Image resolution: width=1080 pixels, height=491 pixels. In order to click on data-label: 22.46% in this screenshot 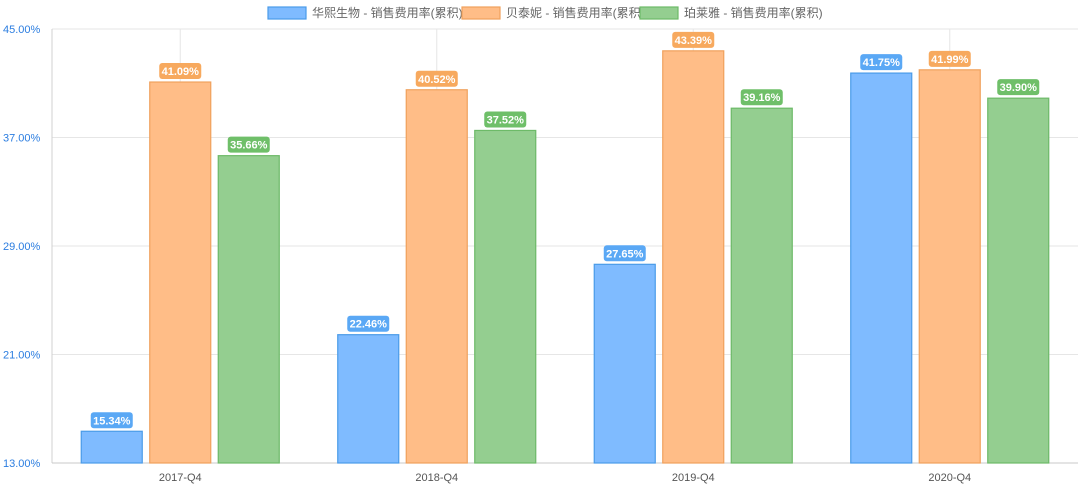, I will do `click(369, 325)`.